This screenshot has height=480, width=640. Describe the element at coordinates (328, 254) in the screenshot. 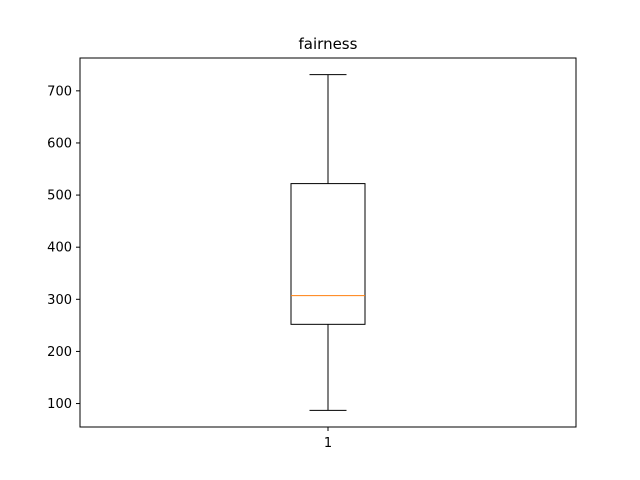

I see `iqr-box` at that location.